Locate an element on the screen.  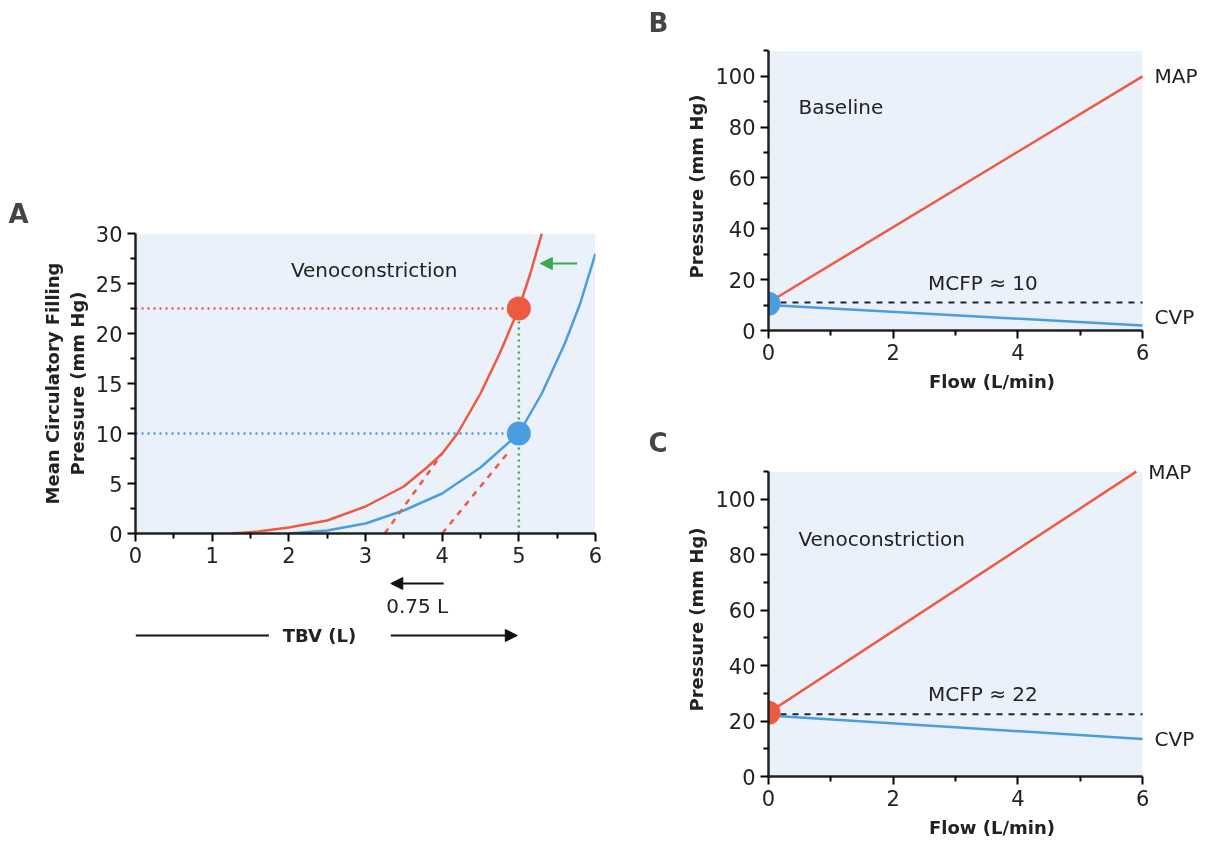
y-tick-label: 10 is located at coordinates (109, 434).